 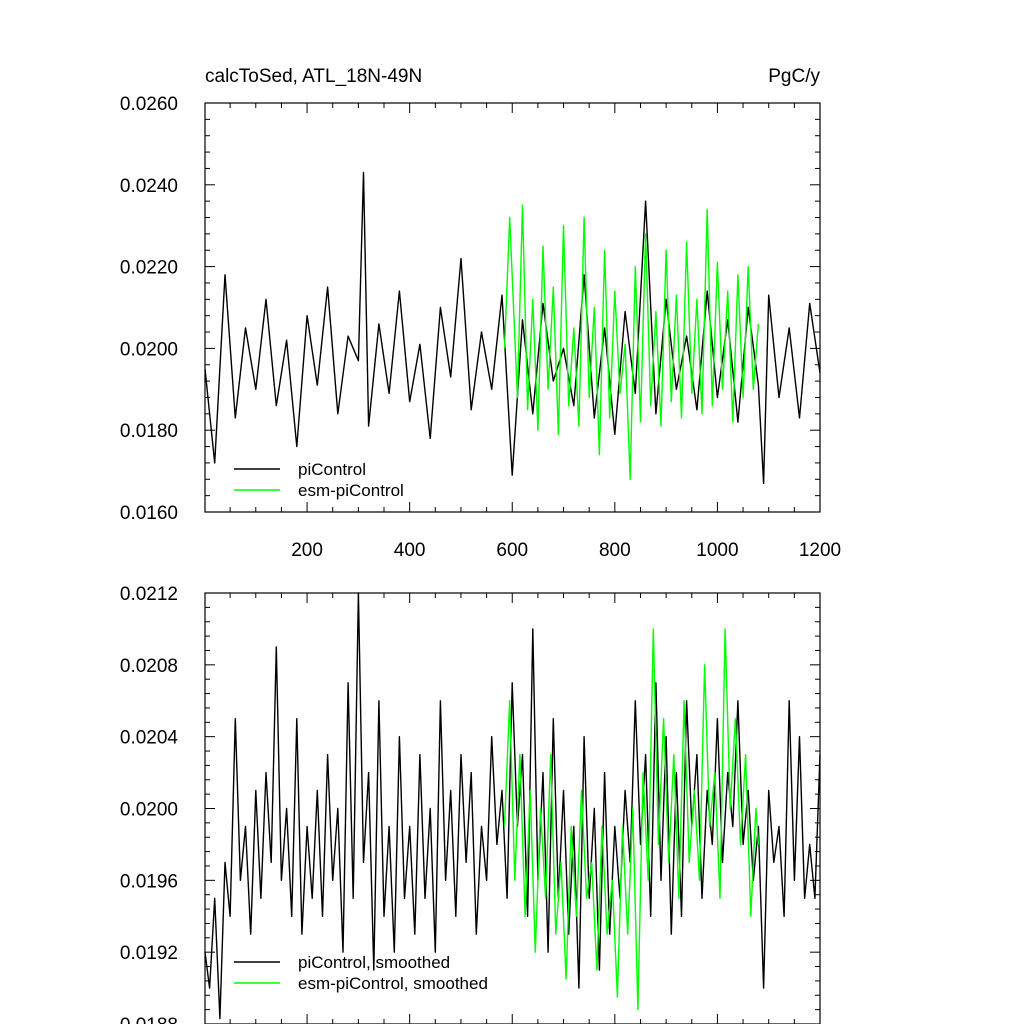 I want to click on y-tick-label: 0.0160, so click(x=149, y=513).